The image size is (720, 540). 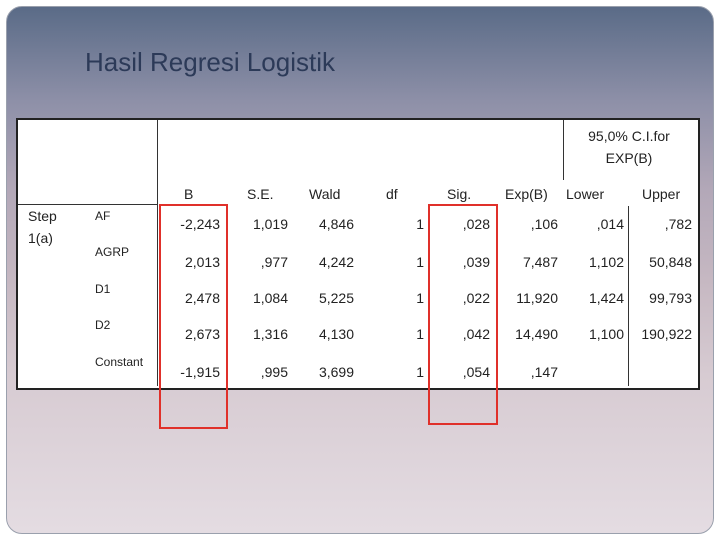 What do you see at coordinates (157, 253) in the screenshot?
I see `table-divider-label-col` at bounding box center [157, 253].